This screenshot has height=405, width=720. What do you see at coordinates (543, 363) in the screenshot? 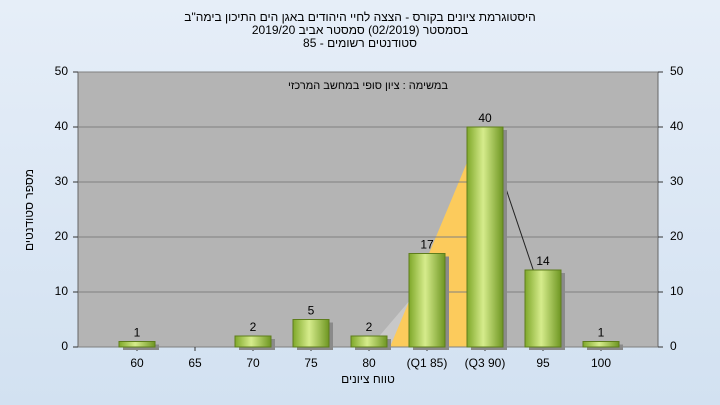
I see `x-tick-label: 95` at bounding box center [543, 363].